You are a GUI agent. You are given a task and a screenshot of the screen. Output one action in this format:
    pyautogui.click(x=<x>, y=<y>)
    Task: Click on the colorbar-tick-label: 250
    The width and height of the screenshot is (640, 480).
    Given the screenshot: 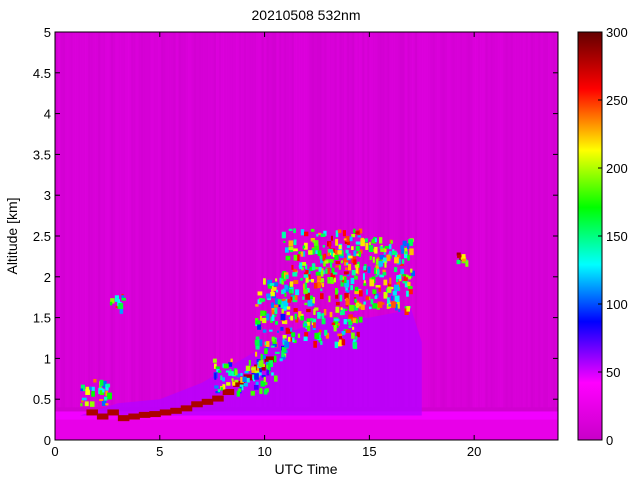 What is the action you would take?
    pyautogui.click(x=617, y=100)
    